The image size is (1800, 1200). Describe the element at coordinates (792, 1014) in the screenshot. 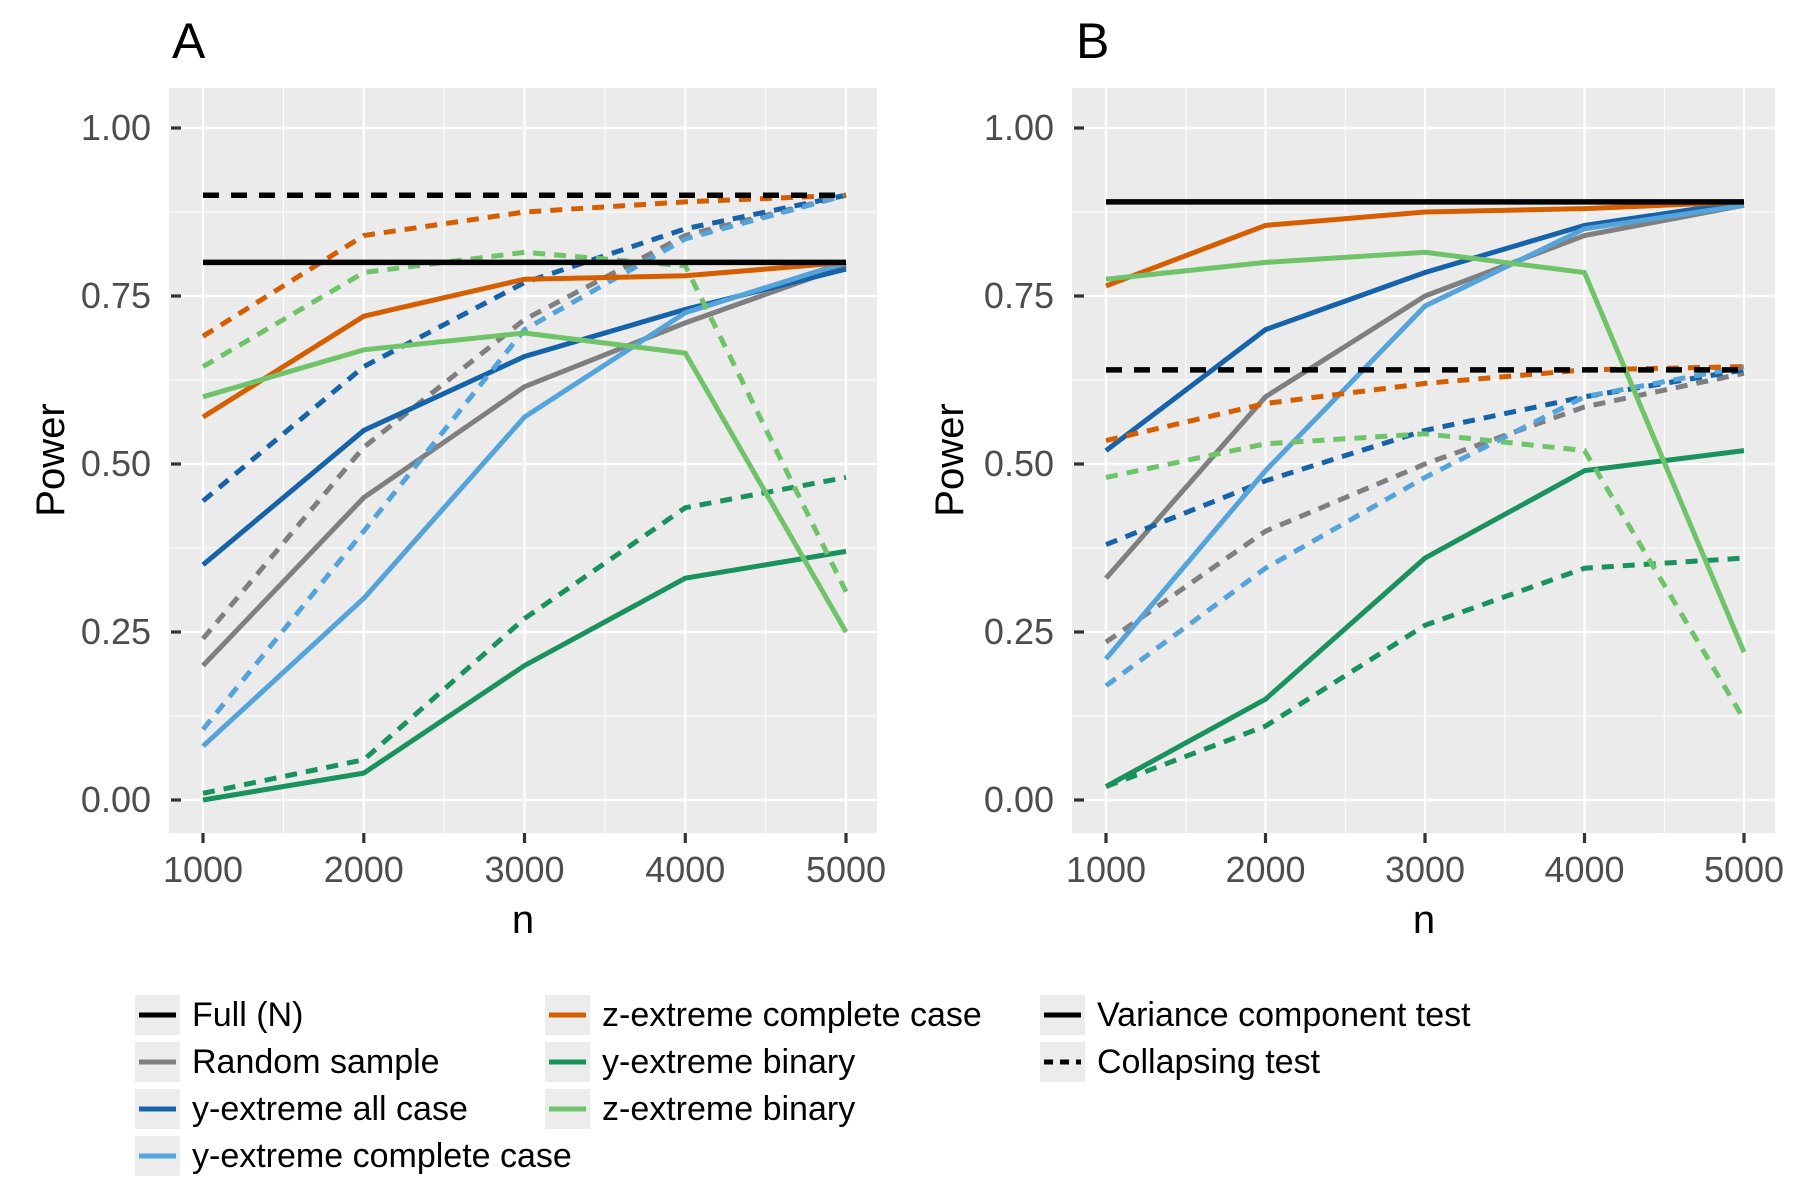

I see `legend-item-label: z-extreme complete case` at that location.